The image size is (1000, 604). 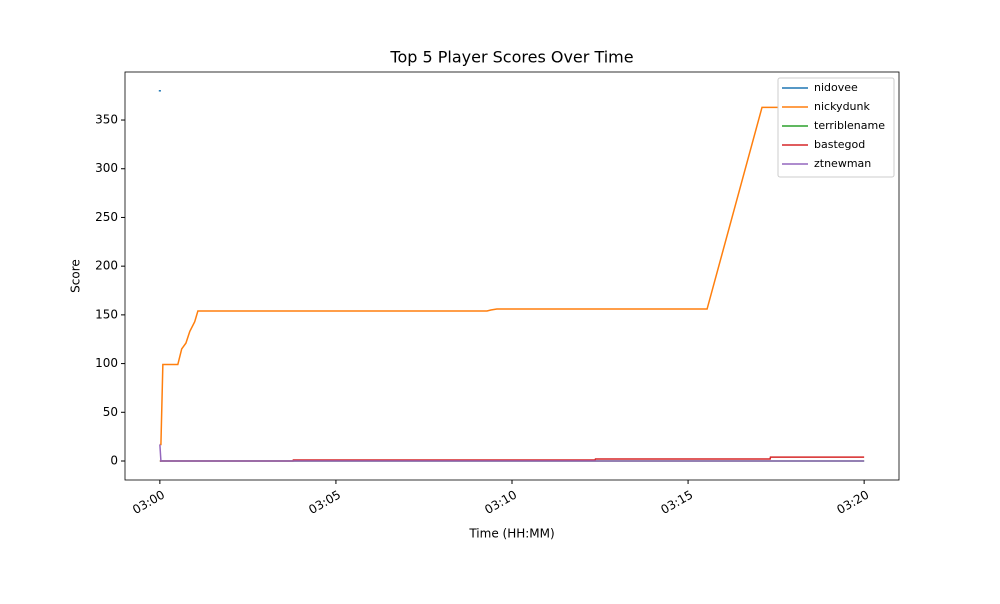 I want to click on y-tick-label: 350, so click(x=106, y=120).